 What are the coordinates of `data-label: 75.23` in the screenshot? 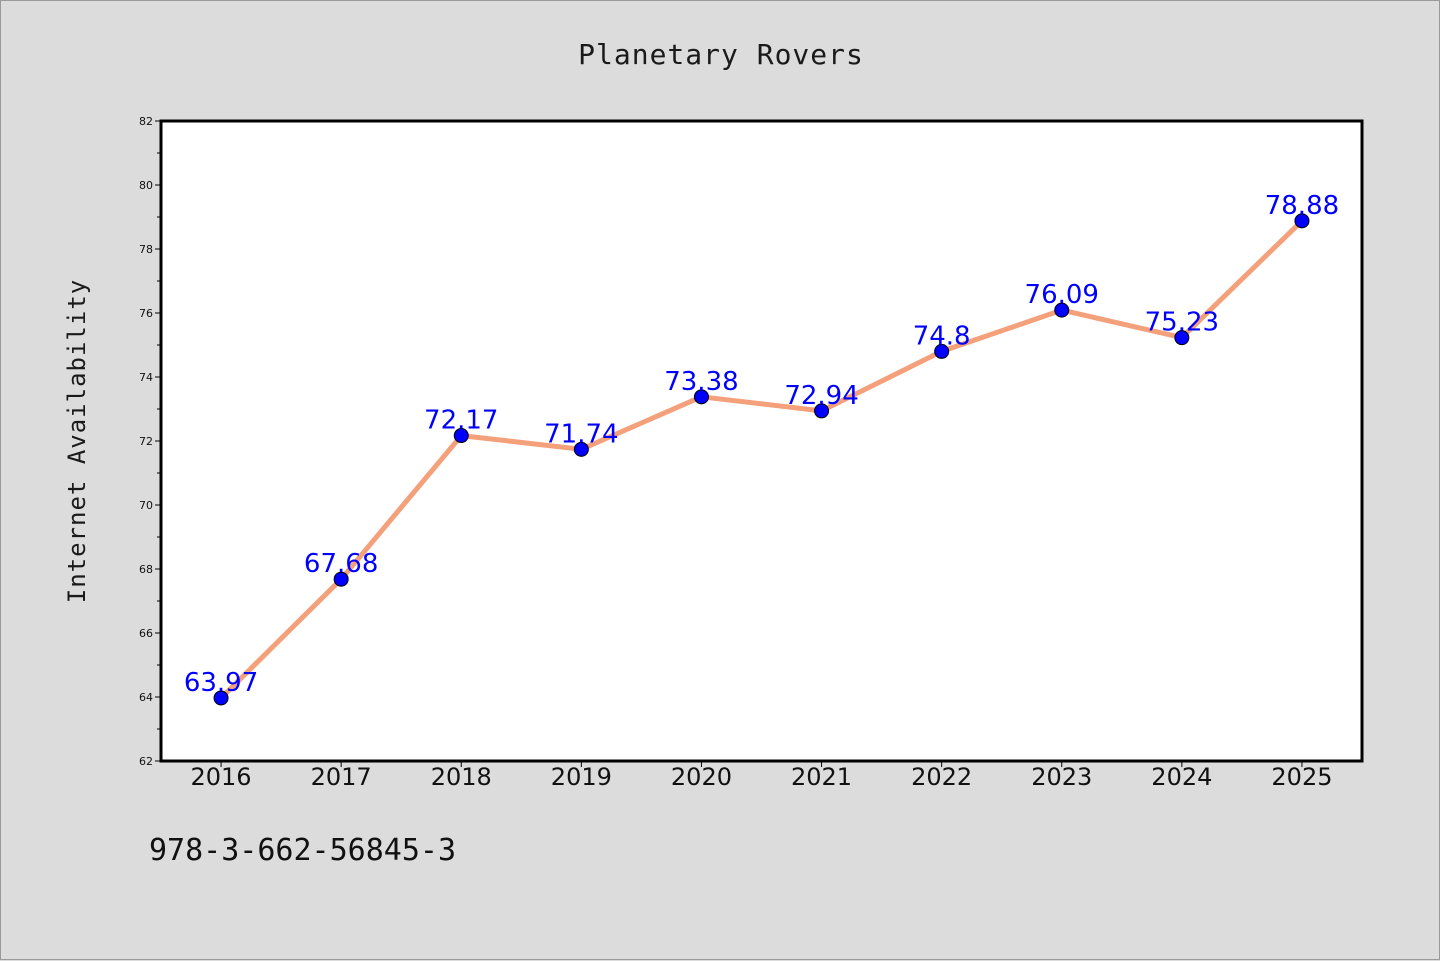 It's located at (1182, 323).